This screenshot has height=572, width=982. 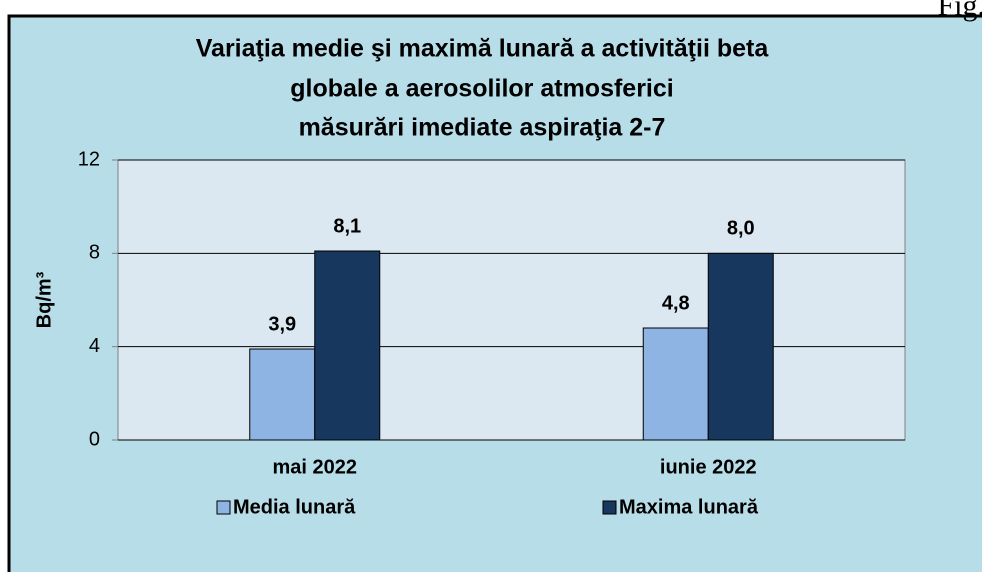 What do you see at coordinates (481, 89) in the screenshot?
I see `chart-title: globale a aerosolilor atmosferici` at bounding box center [481, 89].